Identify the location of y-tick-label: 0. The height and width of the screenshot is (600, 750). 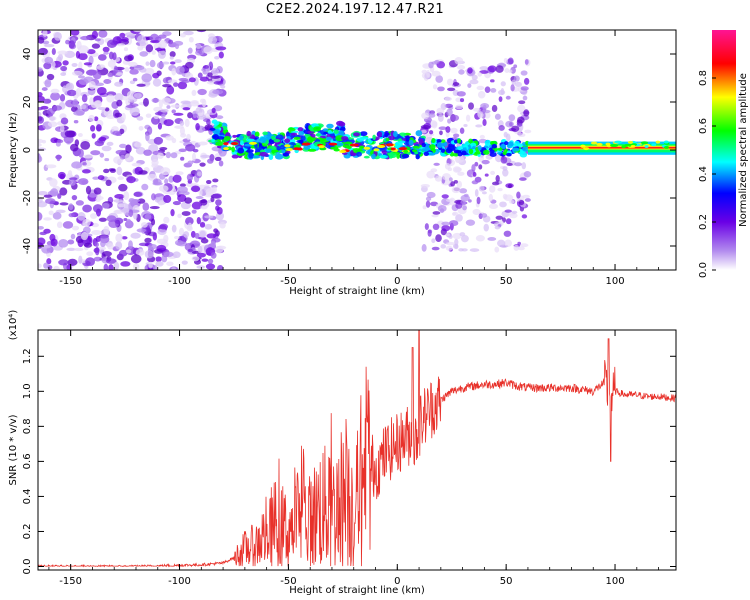
(27, 150).